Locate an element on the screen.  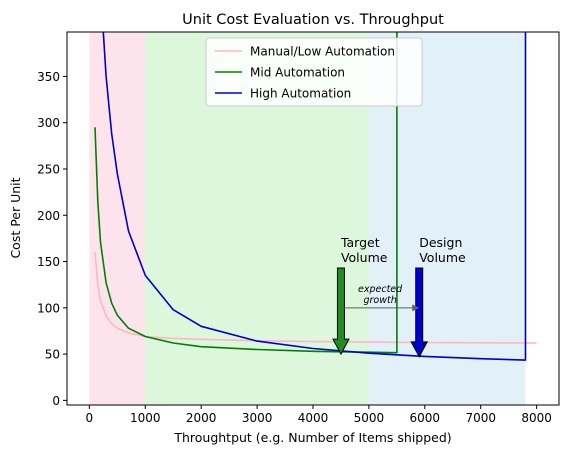
x-axis-ticks: 0 1000 2000 3000 4000 5000 6000 7000 8000 is located at coordinates (319, 415).